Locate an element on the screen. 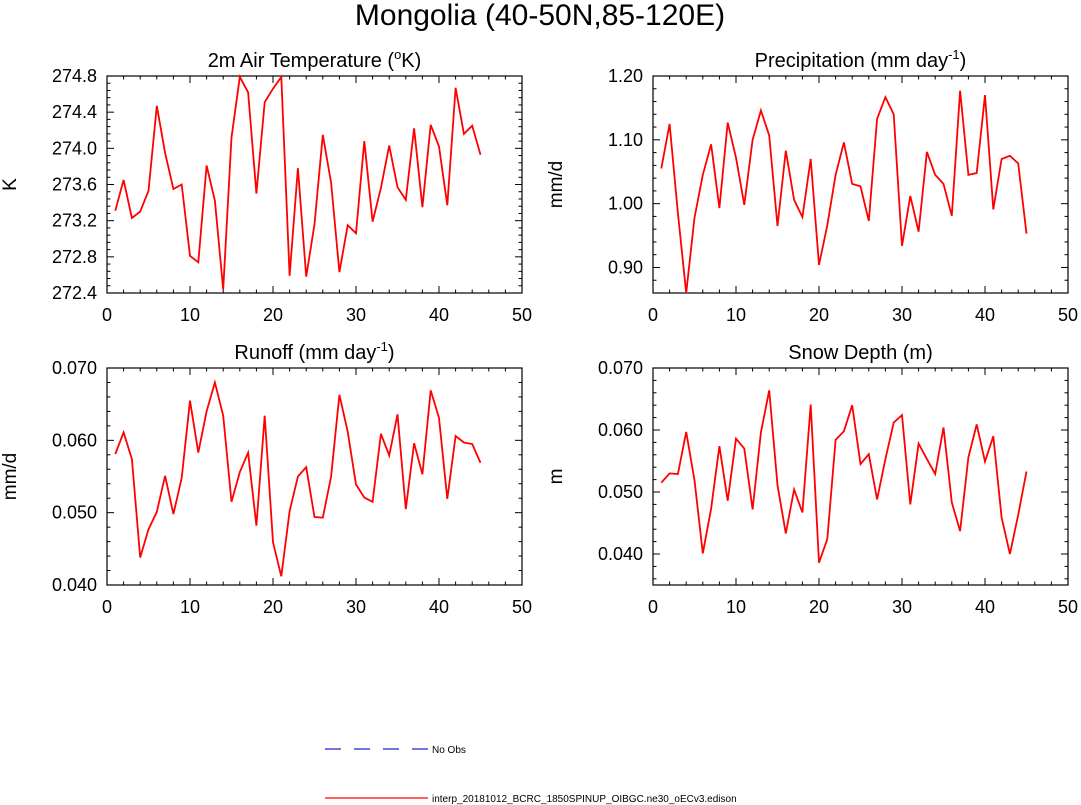 The height and width of the screenshot is (805, 1081). y-tick-label: 272.4 is located at coordinates (74, 293).